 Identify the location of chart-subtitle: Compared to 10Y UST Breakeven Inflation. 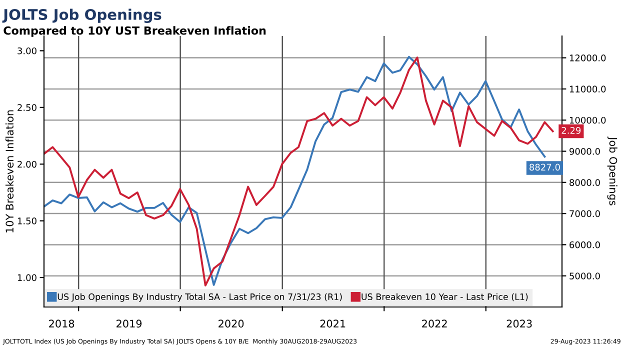
(135, 31).